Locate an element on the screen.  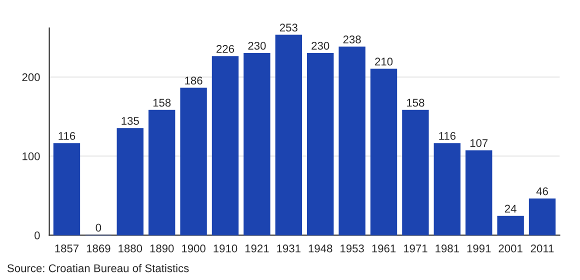
x-tick-label: 2011 is located at coordinates (542, 248).